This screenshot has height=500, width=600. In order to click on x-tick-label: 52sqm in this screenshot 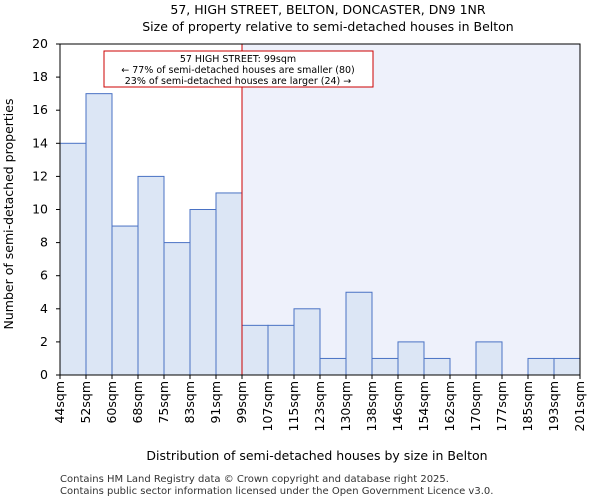, I will do `click(85, 402)`.